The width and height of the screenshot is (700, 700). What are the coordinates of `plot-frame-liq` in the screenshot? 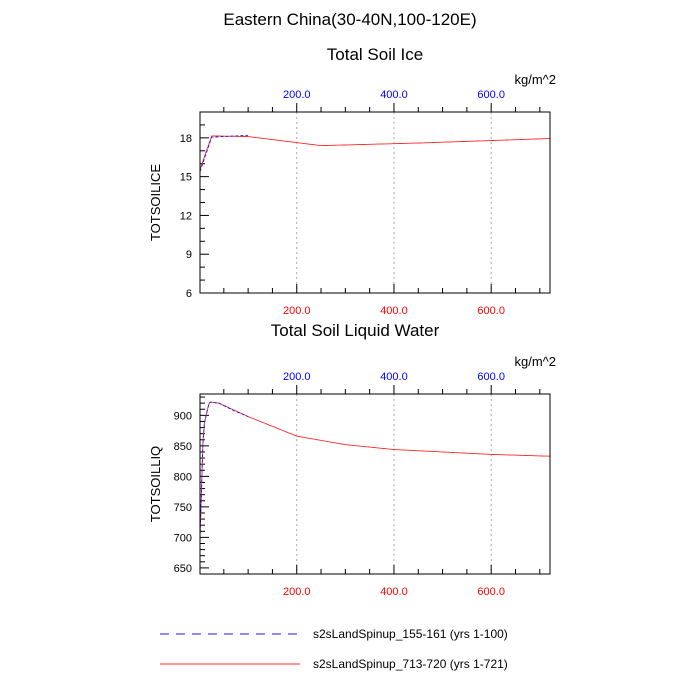 It's located at (375, 484).